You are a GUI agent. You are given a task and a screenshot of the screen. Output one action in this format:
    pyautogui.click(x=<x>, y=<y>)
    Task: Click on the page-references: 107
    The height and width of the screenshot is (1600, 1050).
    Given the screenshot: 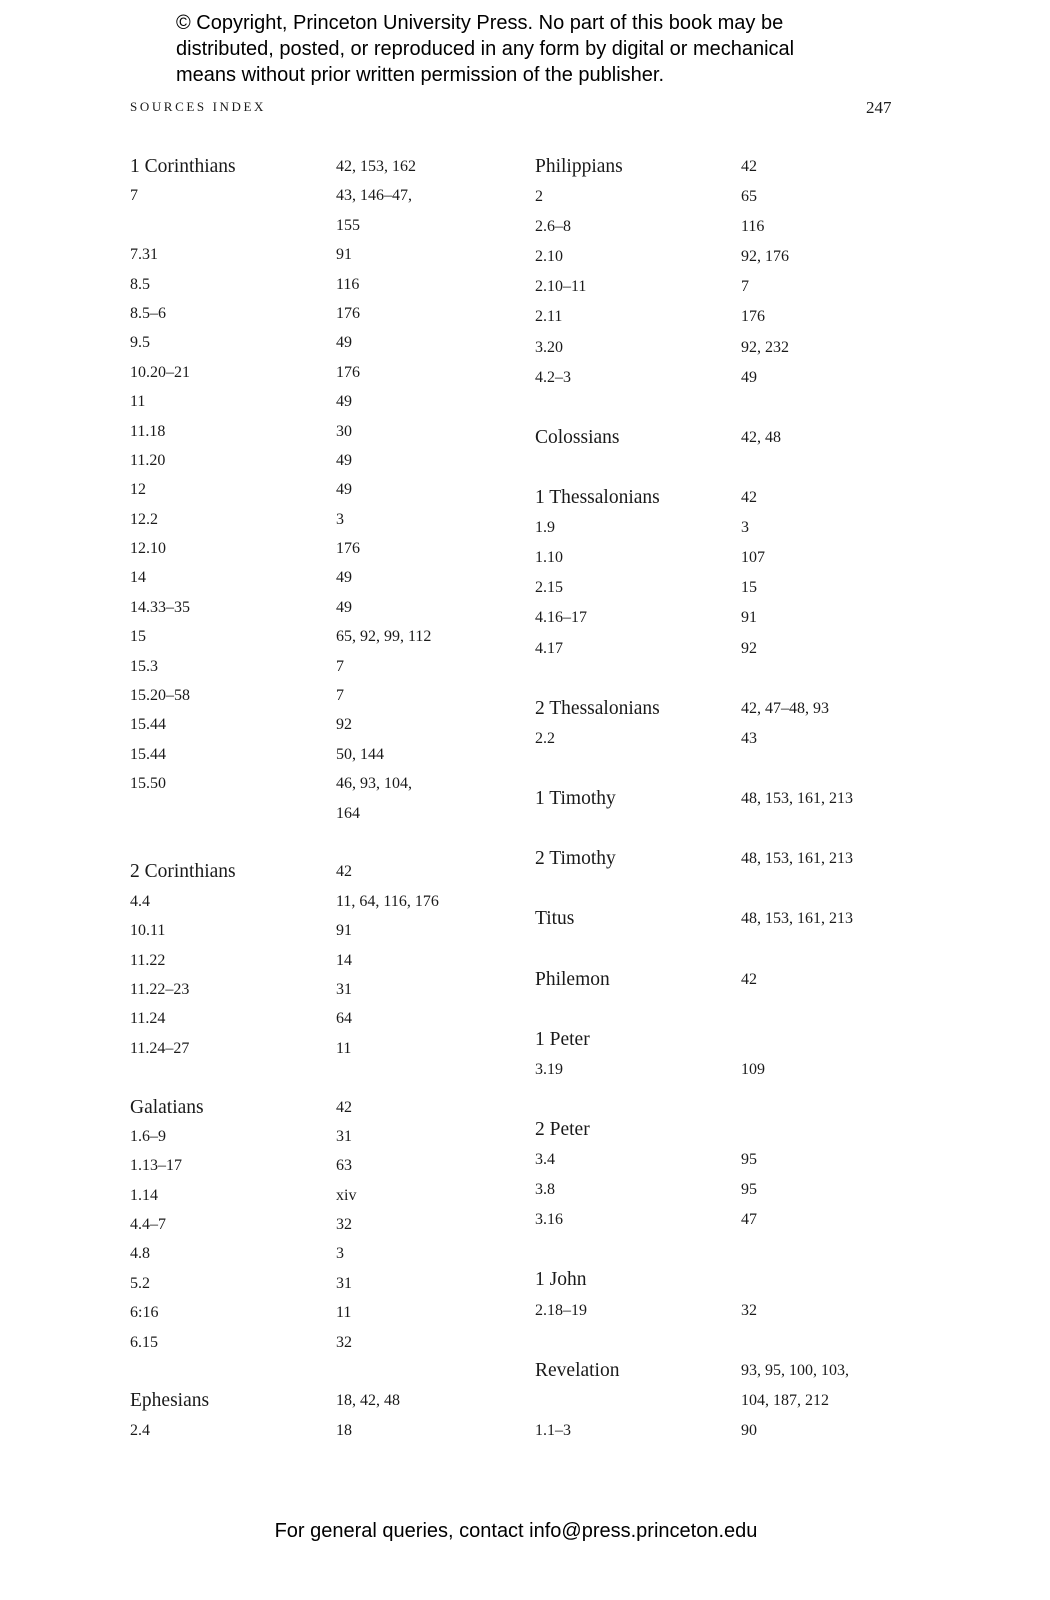 What is the action you would take?
    pyautogui.click(x=753, y=558)
    